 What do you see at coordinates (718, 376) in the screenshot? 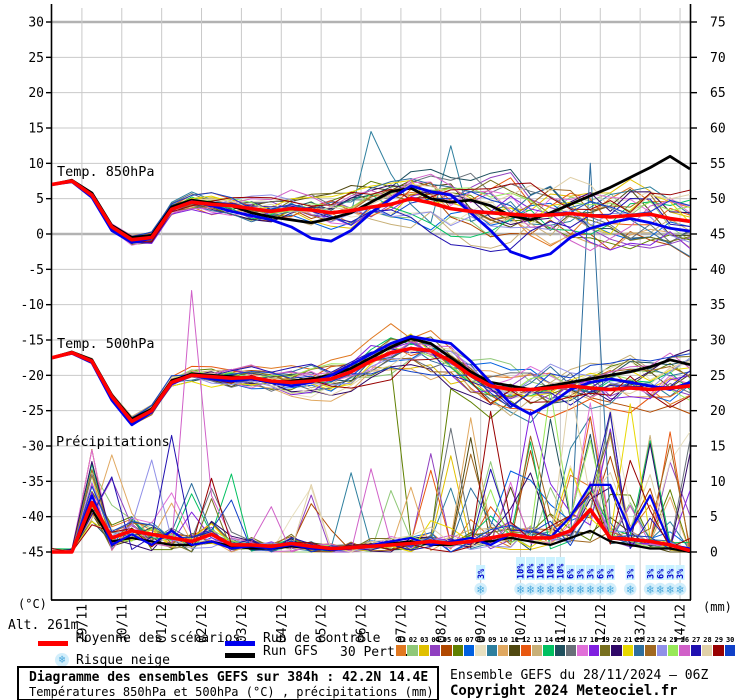
I see `right-axis-tick-label: 25` at bounding box center [718, 376].